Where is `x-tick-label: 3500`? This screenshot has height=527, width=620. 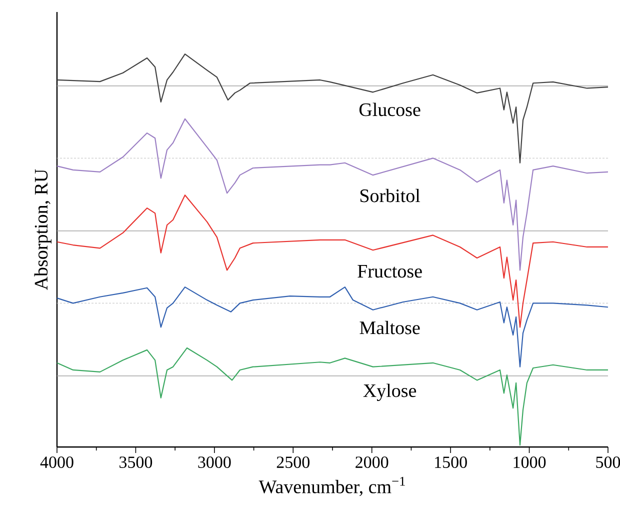 x-tick-label: 3500 is located at coordinates (136, 462).